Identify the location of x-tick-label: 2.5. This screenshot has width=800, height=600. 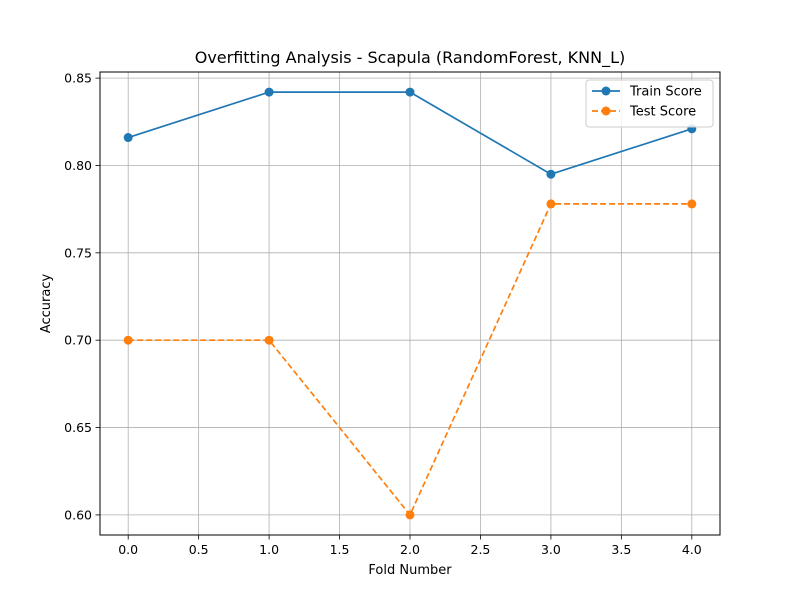
(481, 549).